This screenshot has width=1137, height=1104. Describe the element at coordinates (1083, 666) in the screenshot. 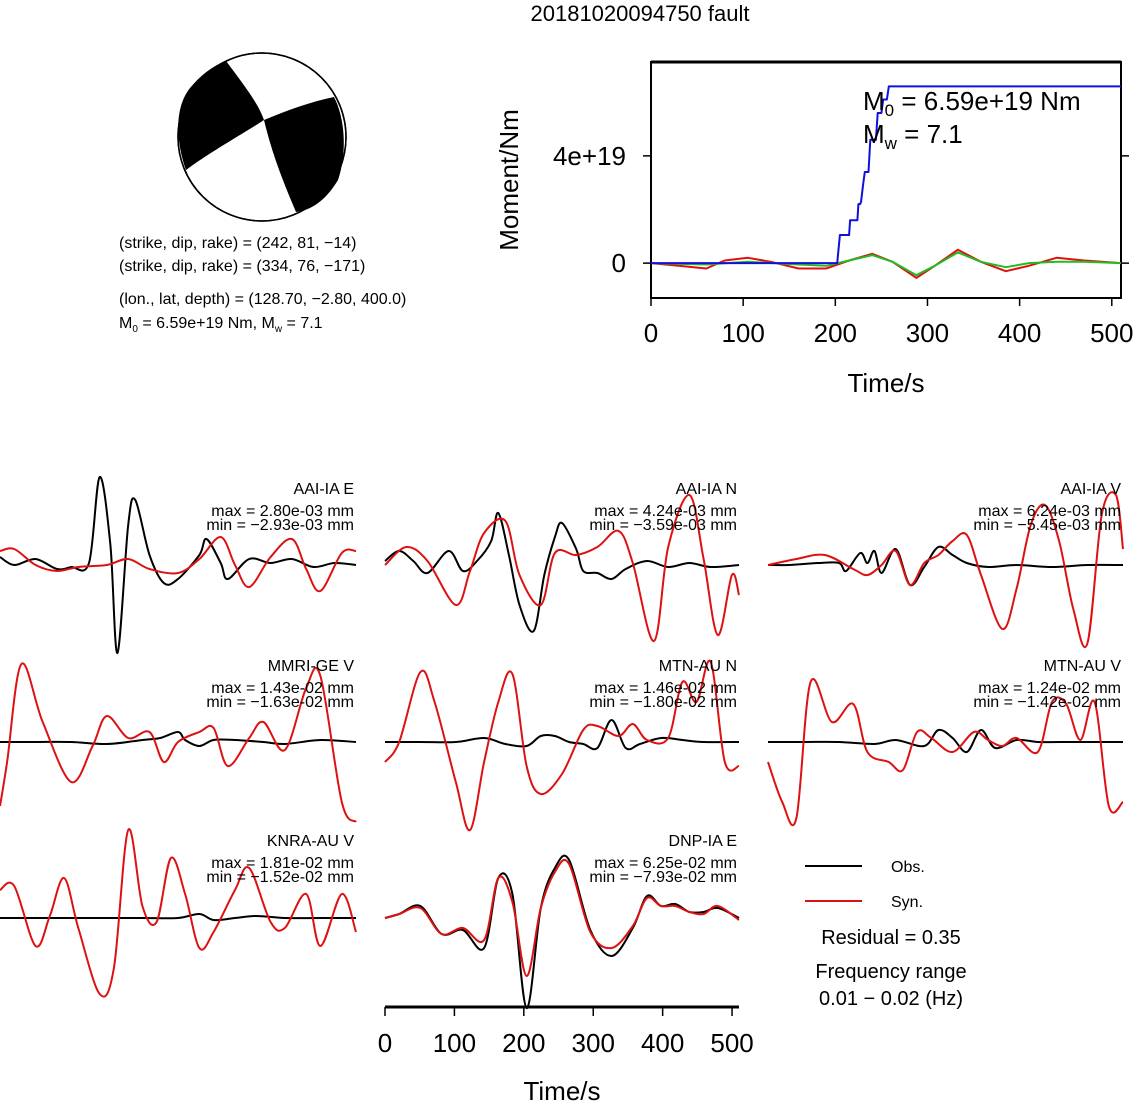

I see `waveform-station-label: MTN-AU V` at that location.